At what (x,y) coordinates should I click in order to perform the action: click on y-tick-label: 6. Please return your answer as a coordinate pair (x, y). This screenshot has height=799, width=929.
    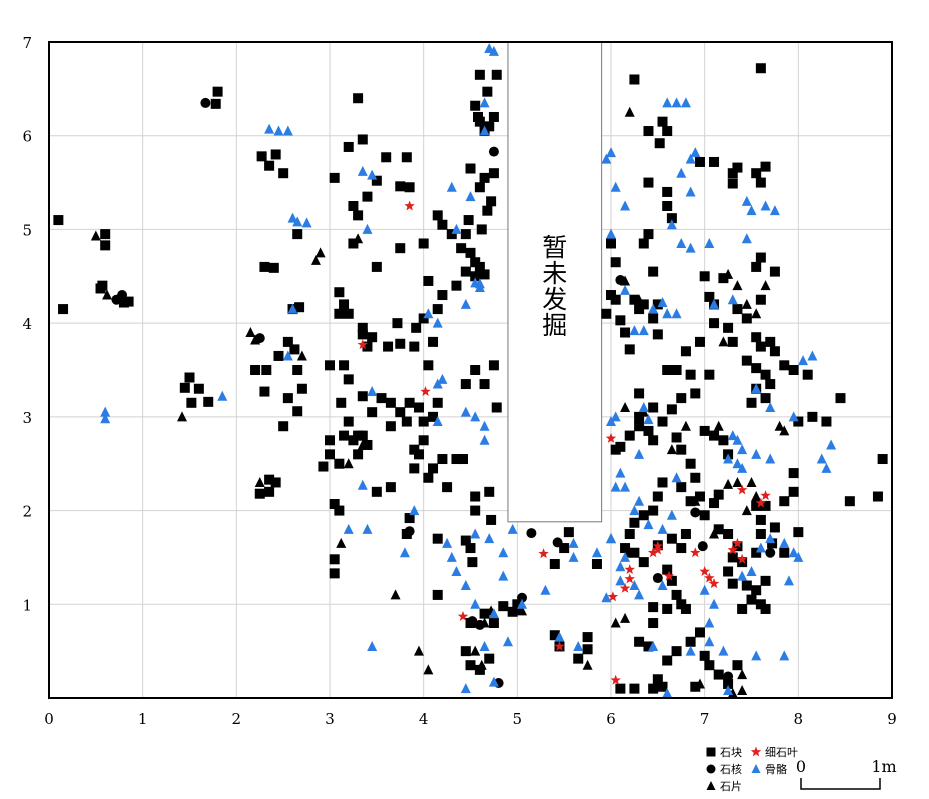
    Looking at the image, I should click on (27, 137).